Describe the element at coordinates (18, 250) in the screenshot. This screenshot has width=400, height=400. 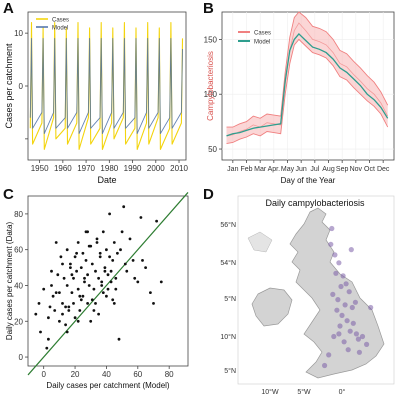
I see `y-tick-label-c-60: 60` at that location.